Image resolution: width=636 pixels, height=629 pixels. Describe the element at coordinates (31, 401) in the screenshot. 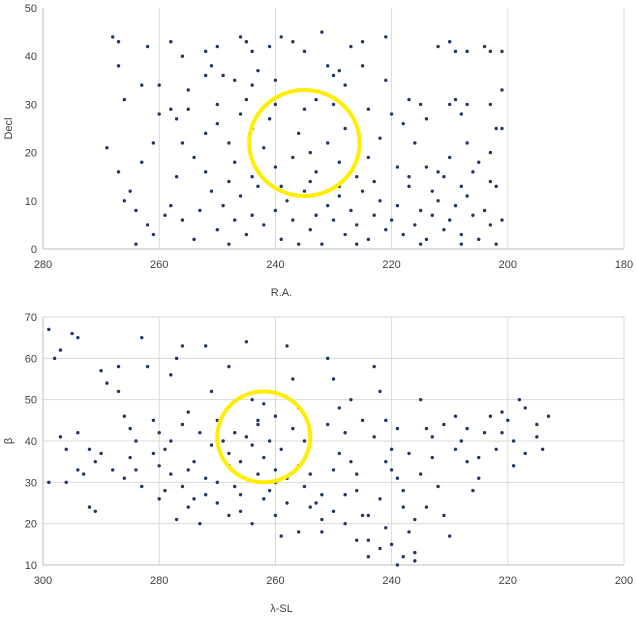

I see `chart-2-y-tick-label: 50` at that location.